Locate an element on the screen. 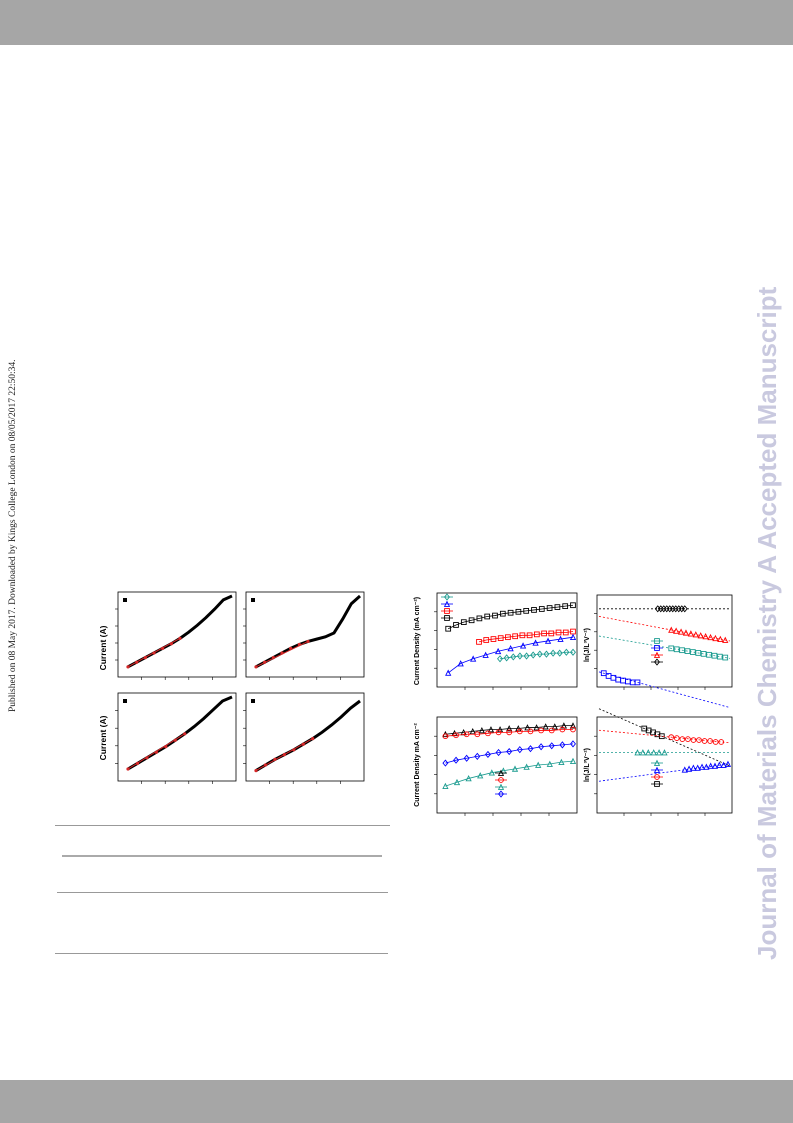 The image size is (793, 1123). figure-current-plots: Current (A) Current (A) is located at coordinates (231, 687).